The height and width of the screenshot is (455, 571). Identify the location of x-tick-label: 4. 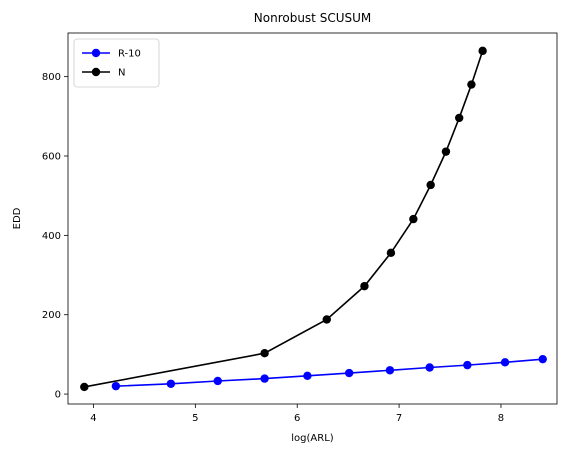
(93, 418).